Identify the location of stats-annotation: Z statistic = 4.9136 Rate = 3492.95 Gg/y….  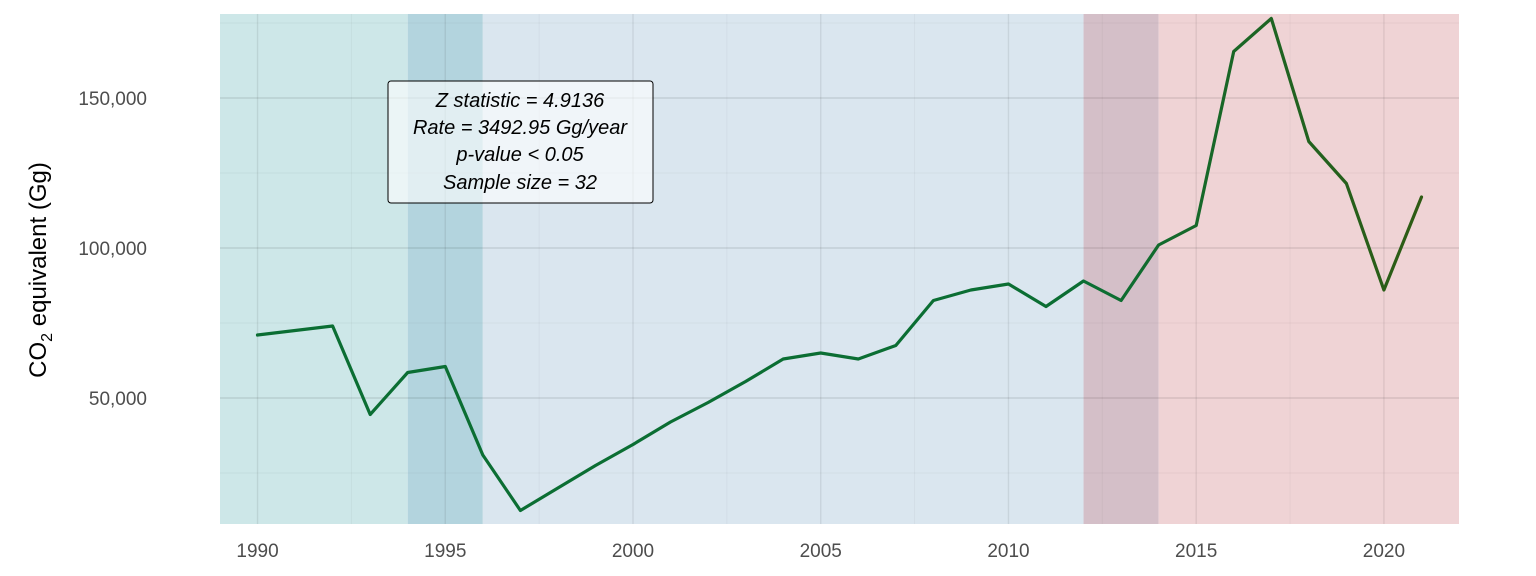
(520, 142).